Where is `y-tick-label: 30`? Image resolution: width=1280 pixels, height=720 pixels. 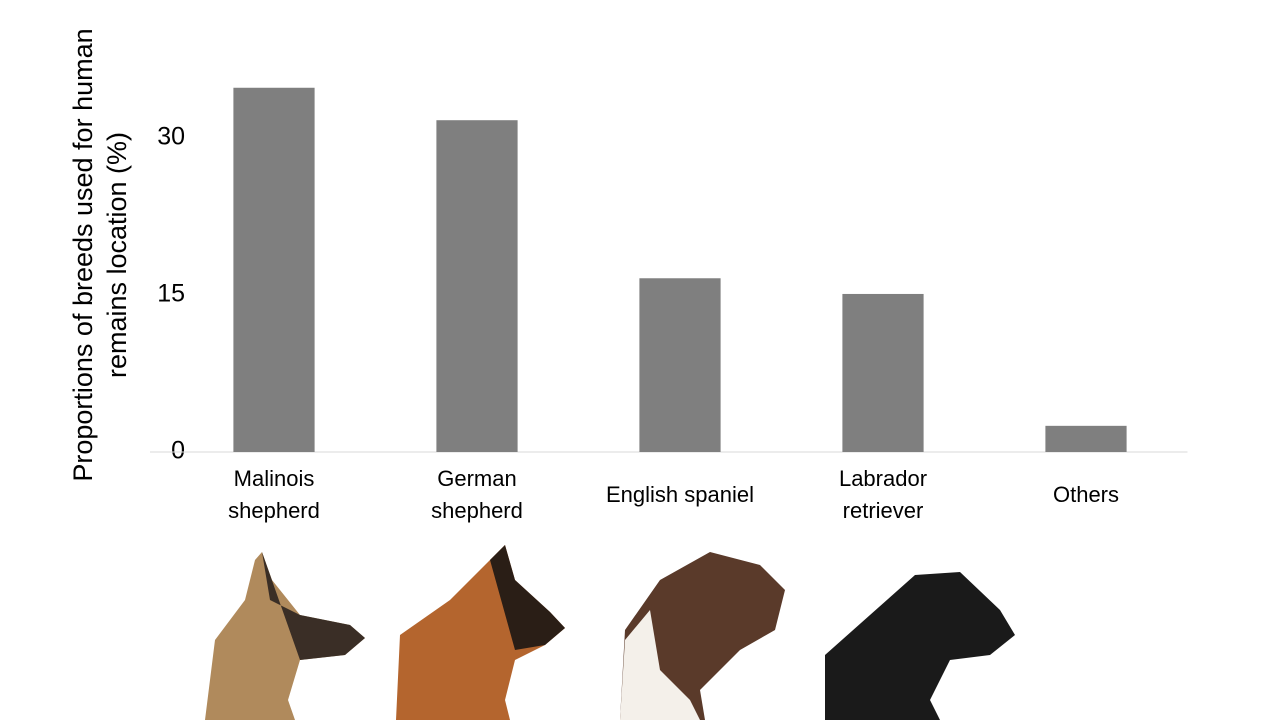 y-tick-label: 30 is located at coordinates (171, 137).